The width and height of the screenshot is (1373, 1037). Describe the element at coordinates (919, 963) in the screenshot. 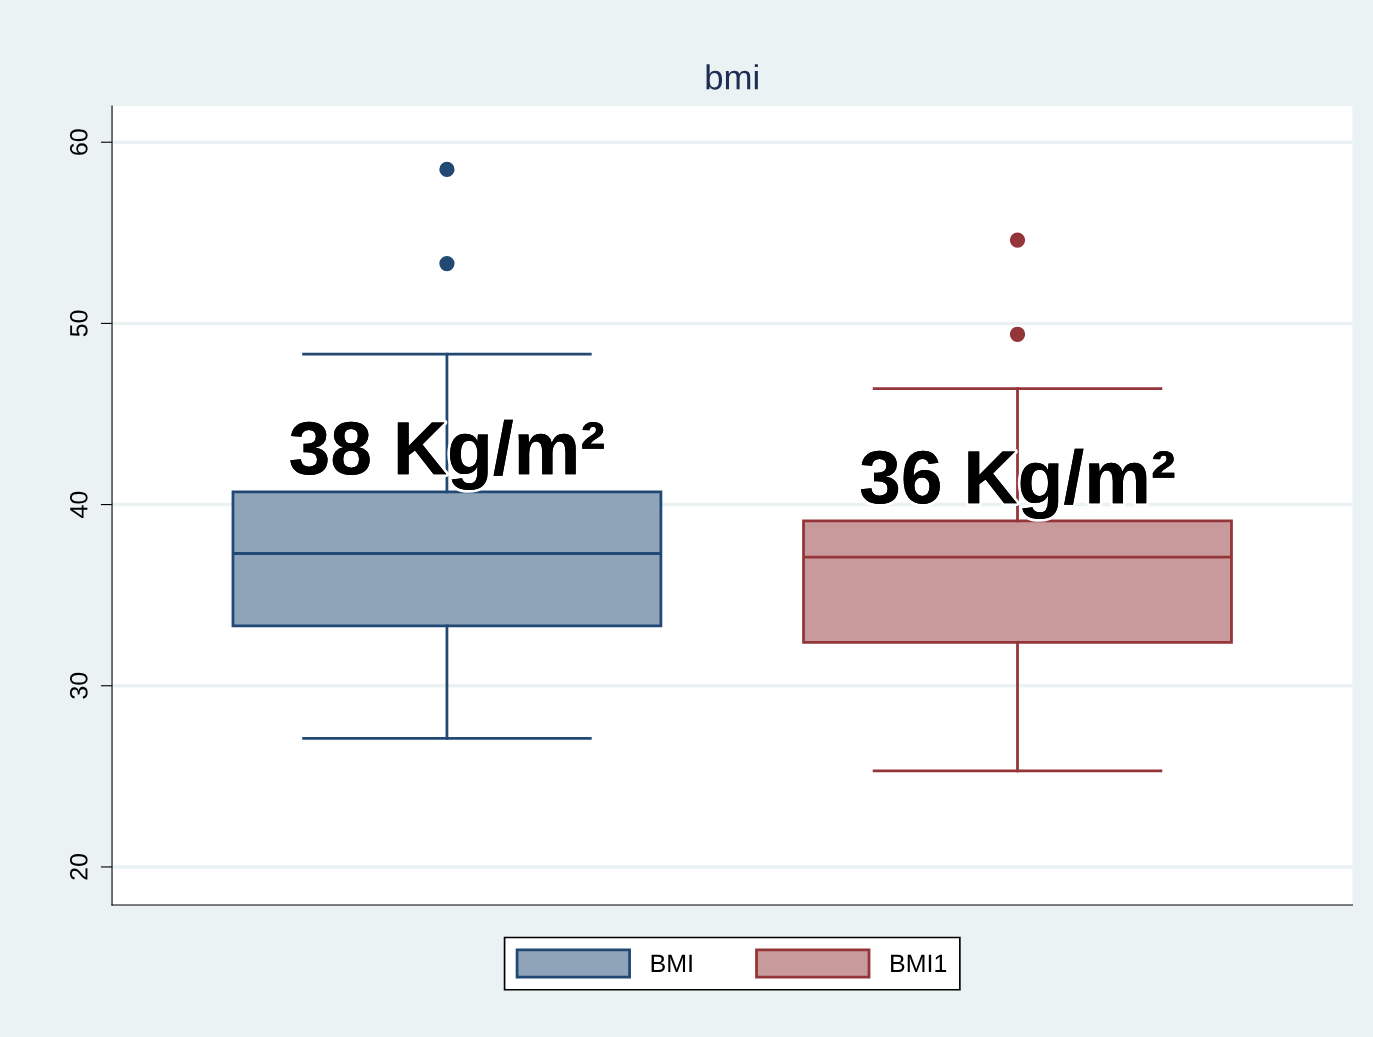

I see `legend-label: BMI1` at that location.